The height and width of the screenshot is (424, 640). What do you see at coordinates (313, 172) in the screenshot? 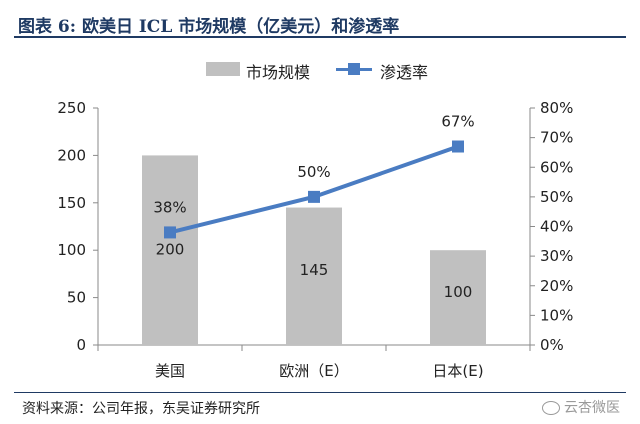
I see `penetration-value-label: 50%` at bounding box center [313, 172].